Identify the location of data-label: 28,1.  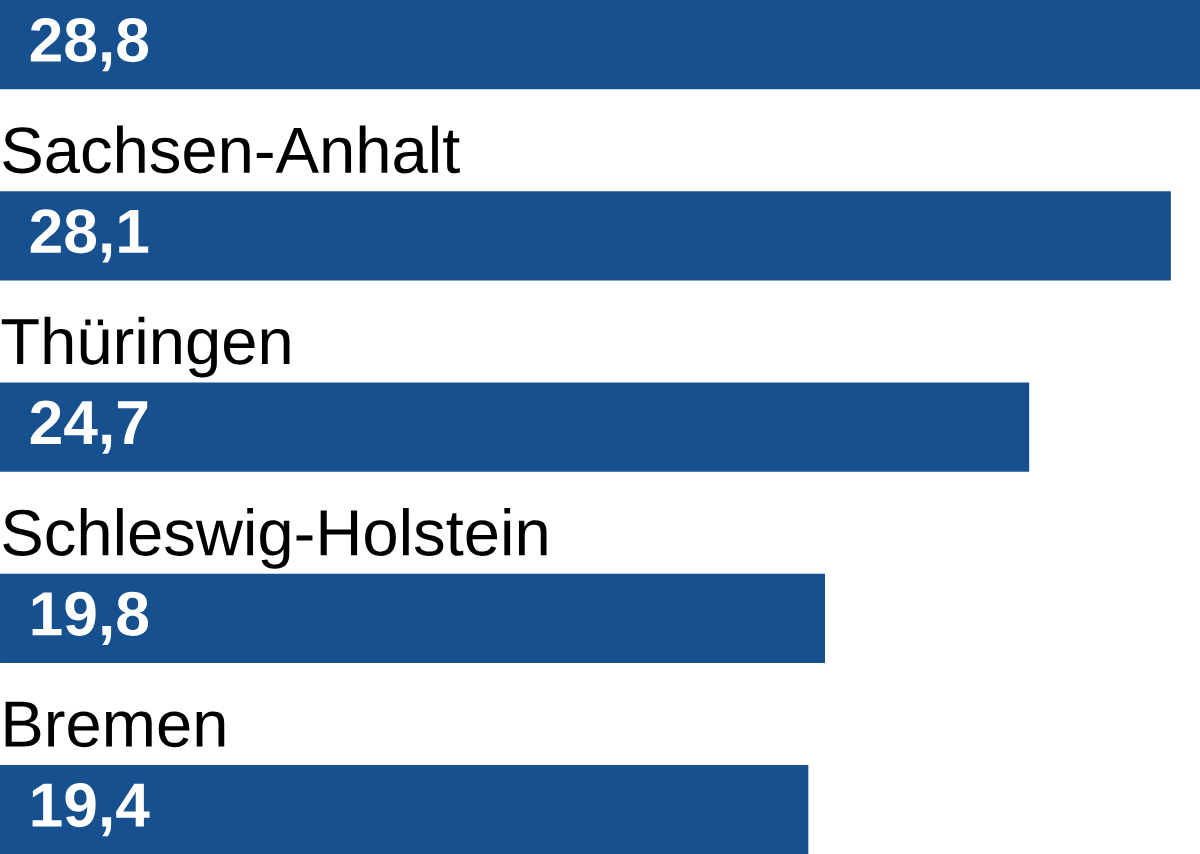
(89, 236).